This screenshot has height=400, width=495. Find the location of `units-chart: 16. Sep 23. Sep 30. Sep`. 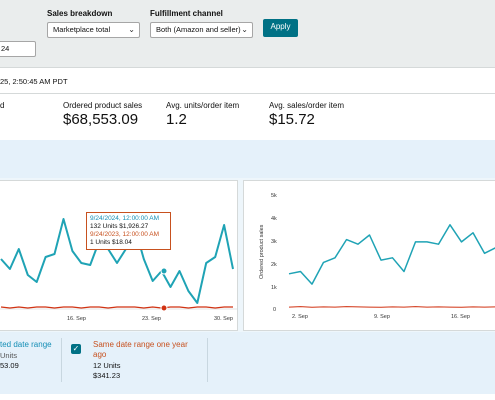

units-chart: 16. Sep 23. Sep 30. Sep is located at coordinates (118, 270).